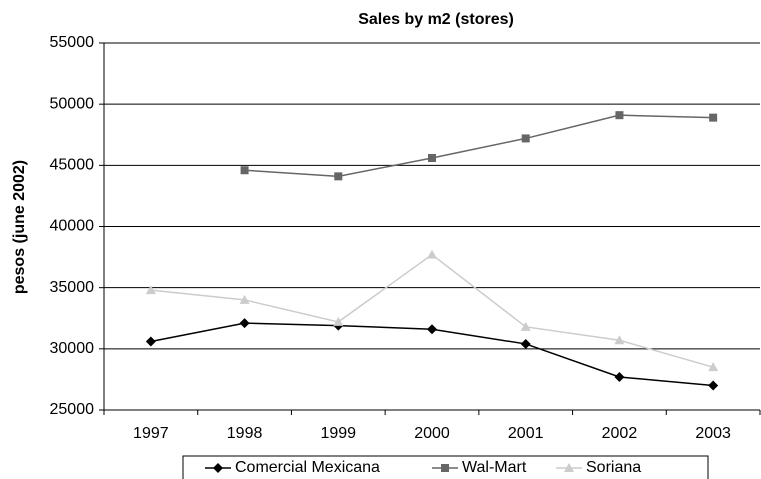  What do you see at coordinates (72, 226) in the screenshot?
I see `y-tick-label: 40000` at bounding box center [72, 226].